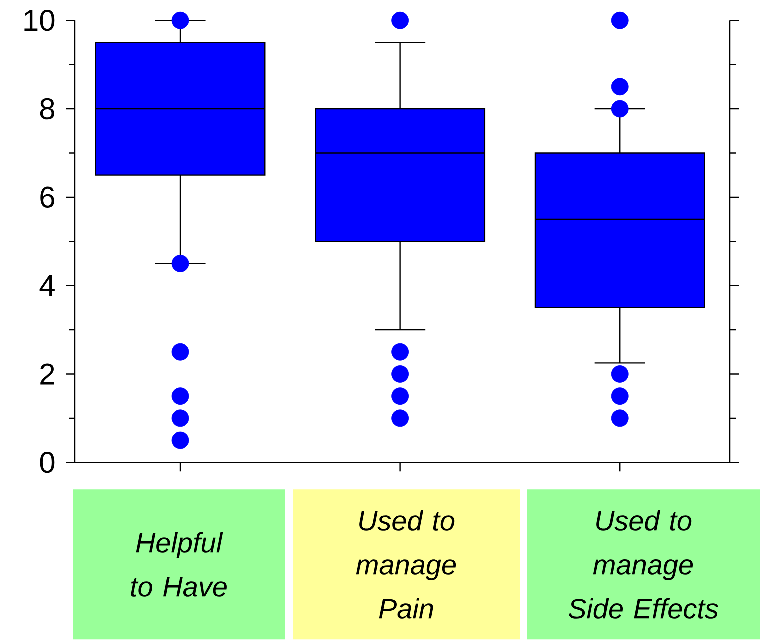  I want to click on y-tick-label: 10, so click(39, 21).